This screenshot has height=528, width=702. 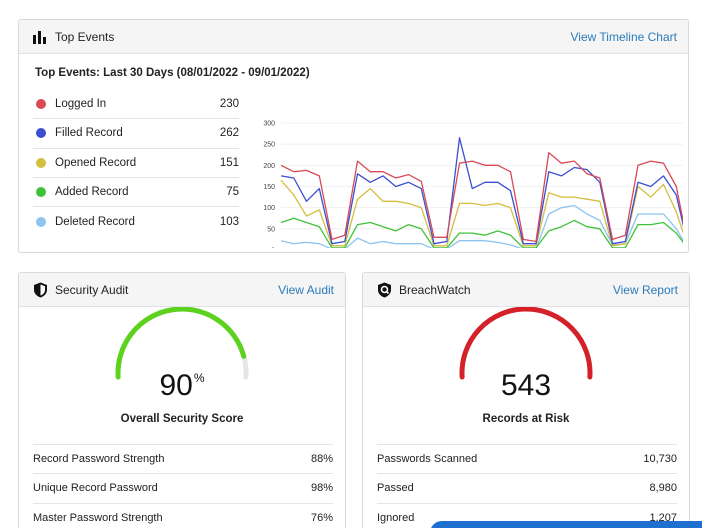 I want to click on y-tick-label: 200, so click(x=269, y=166).